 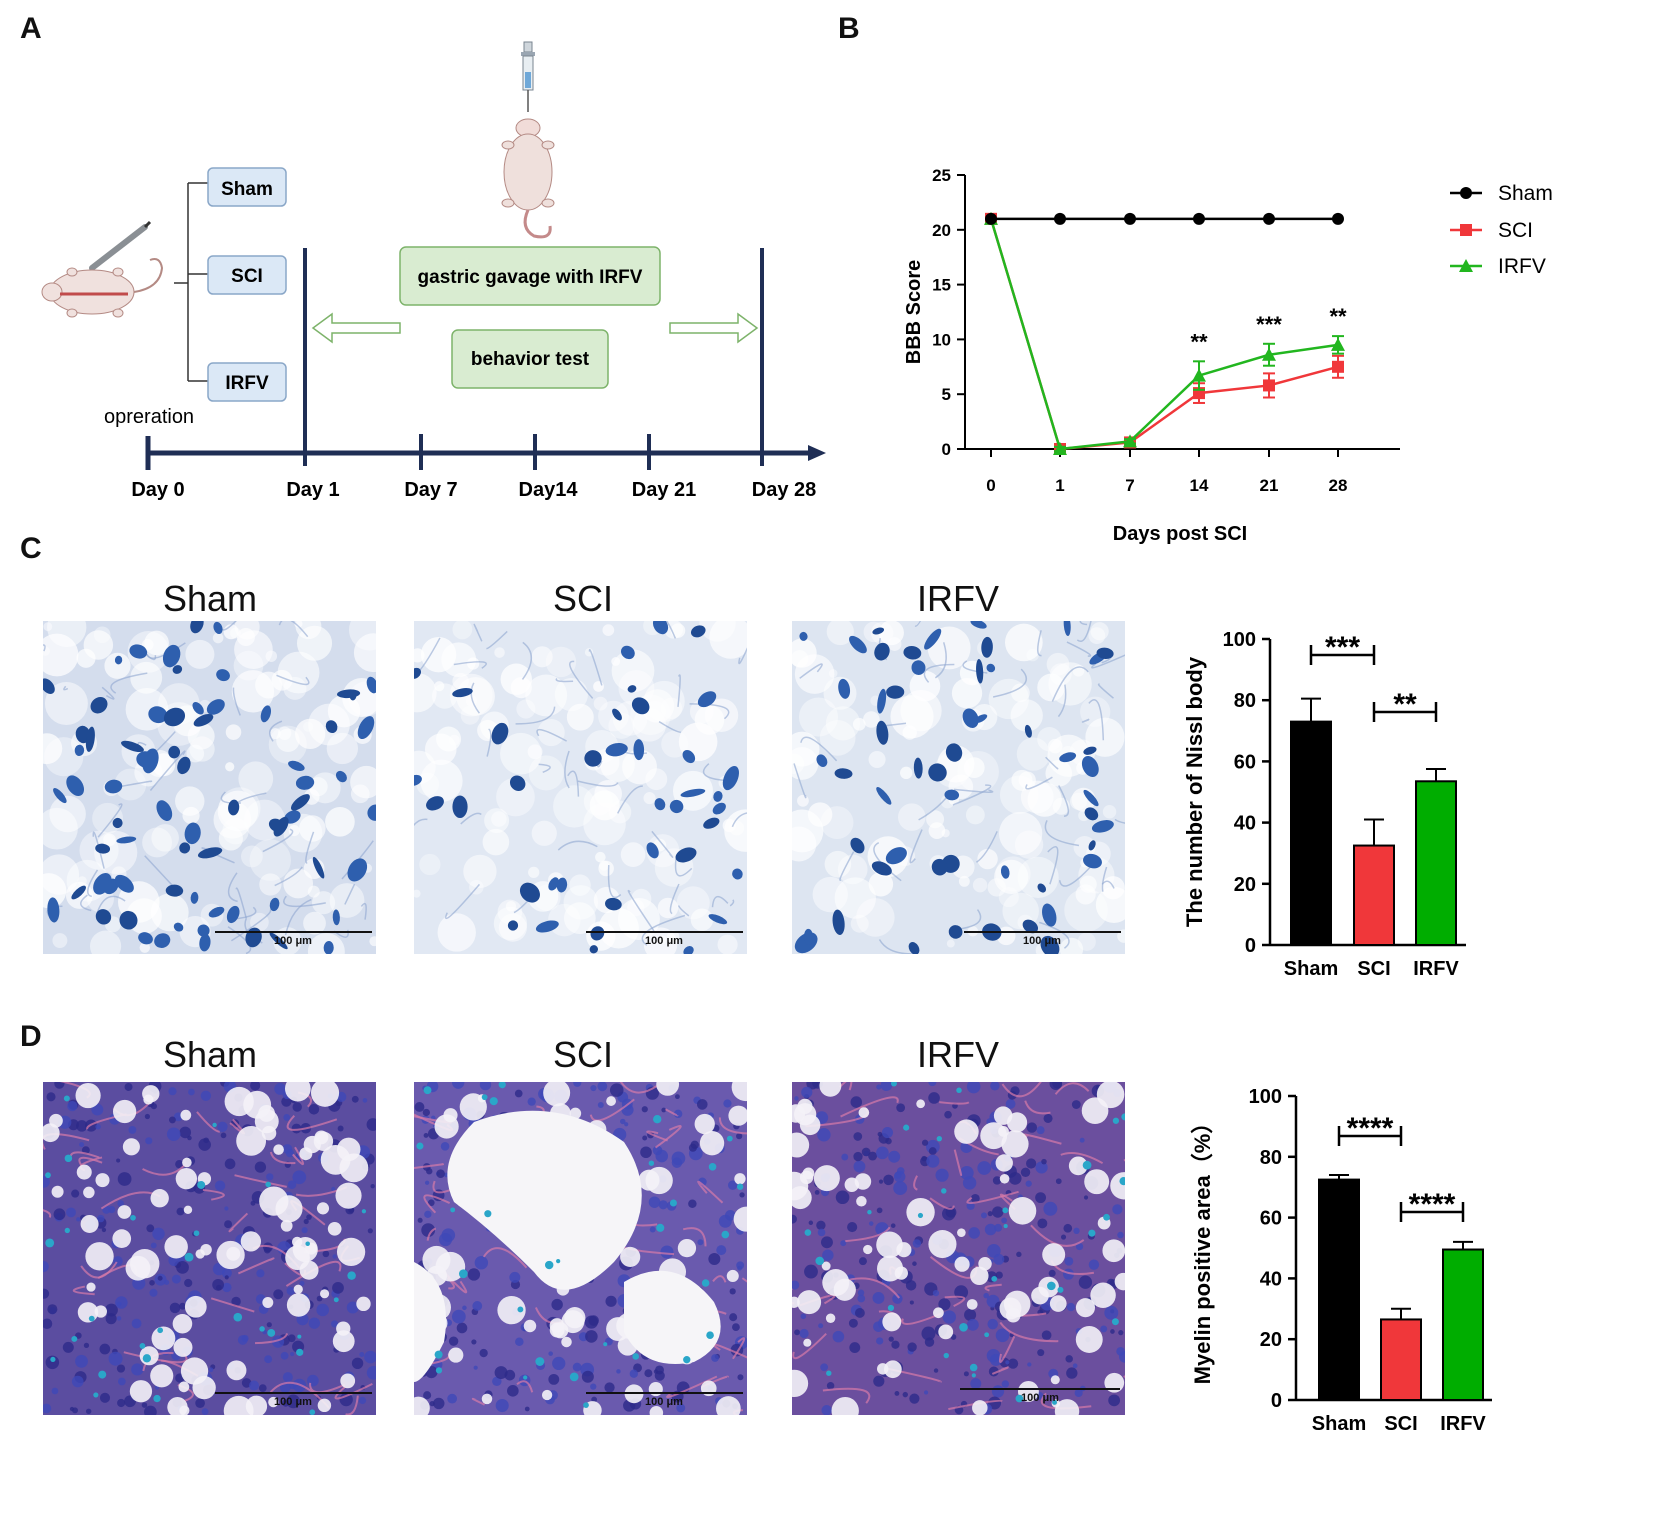 I want to click on rat-icon-left, so click(x=102, y=288).